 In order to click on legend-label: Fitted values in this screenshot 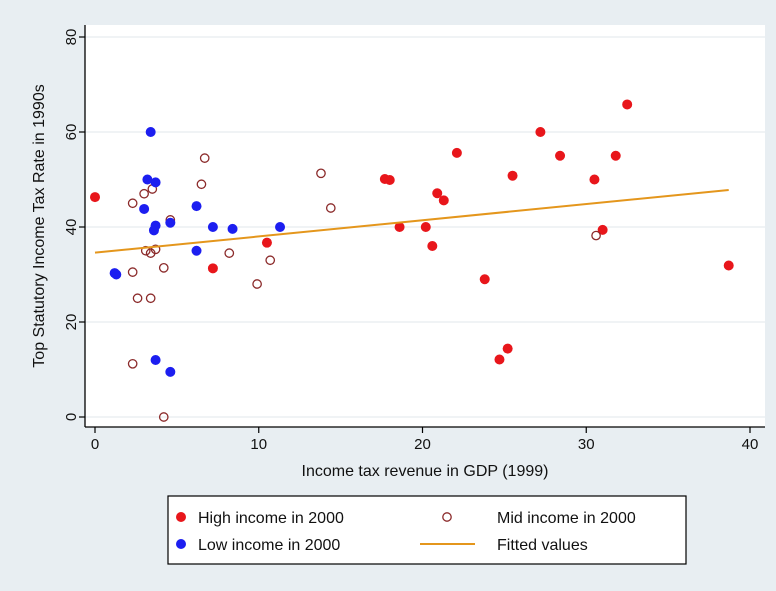, I will do `click(542, 545)`.